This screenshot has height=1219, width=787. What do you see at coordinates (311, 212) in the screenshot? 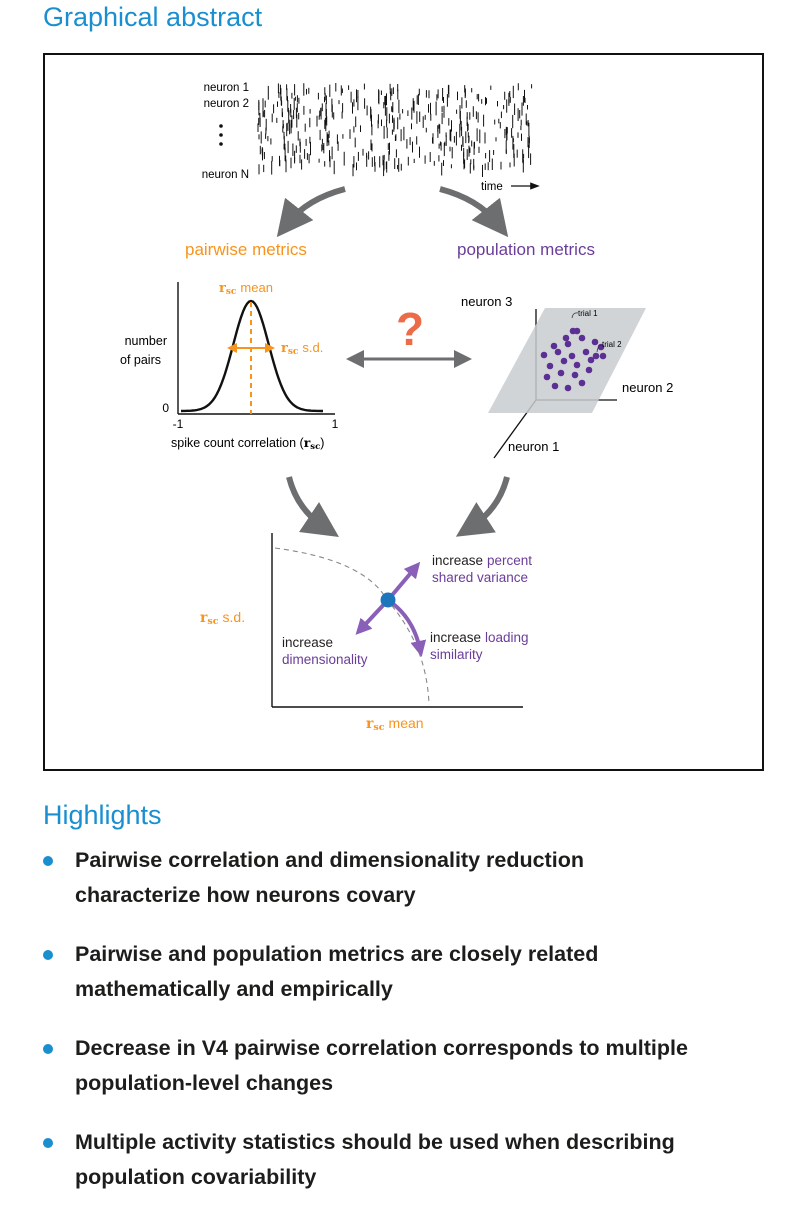
I see `arrow-to-pairwise` at bounding box center [311, 212].